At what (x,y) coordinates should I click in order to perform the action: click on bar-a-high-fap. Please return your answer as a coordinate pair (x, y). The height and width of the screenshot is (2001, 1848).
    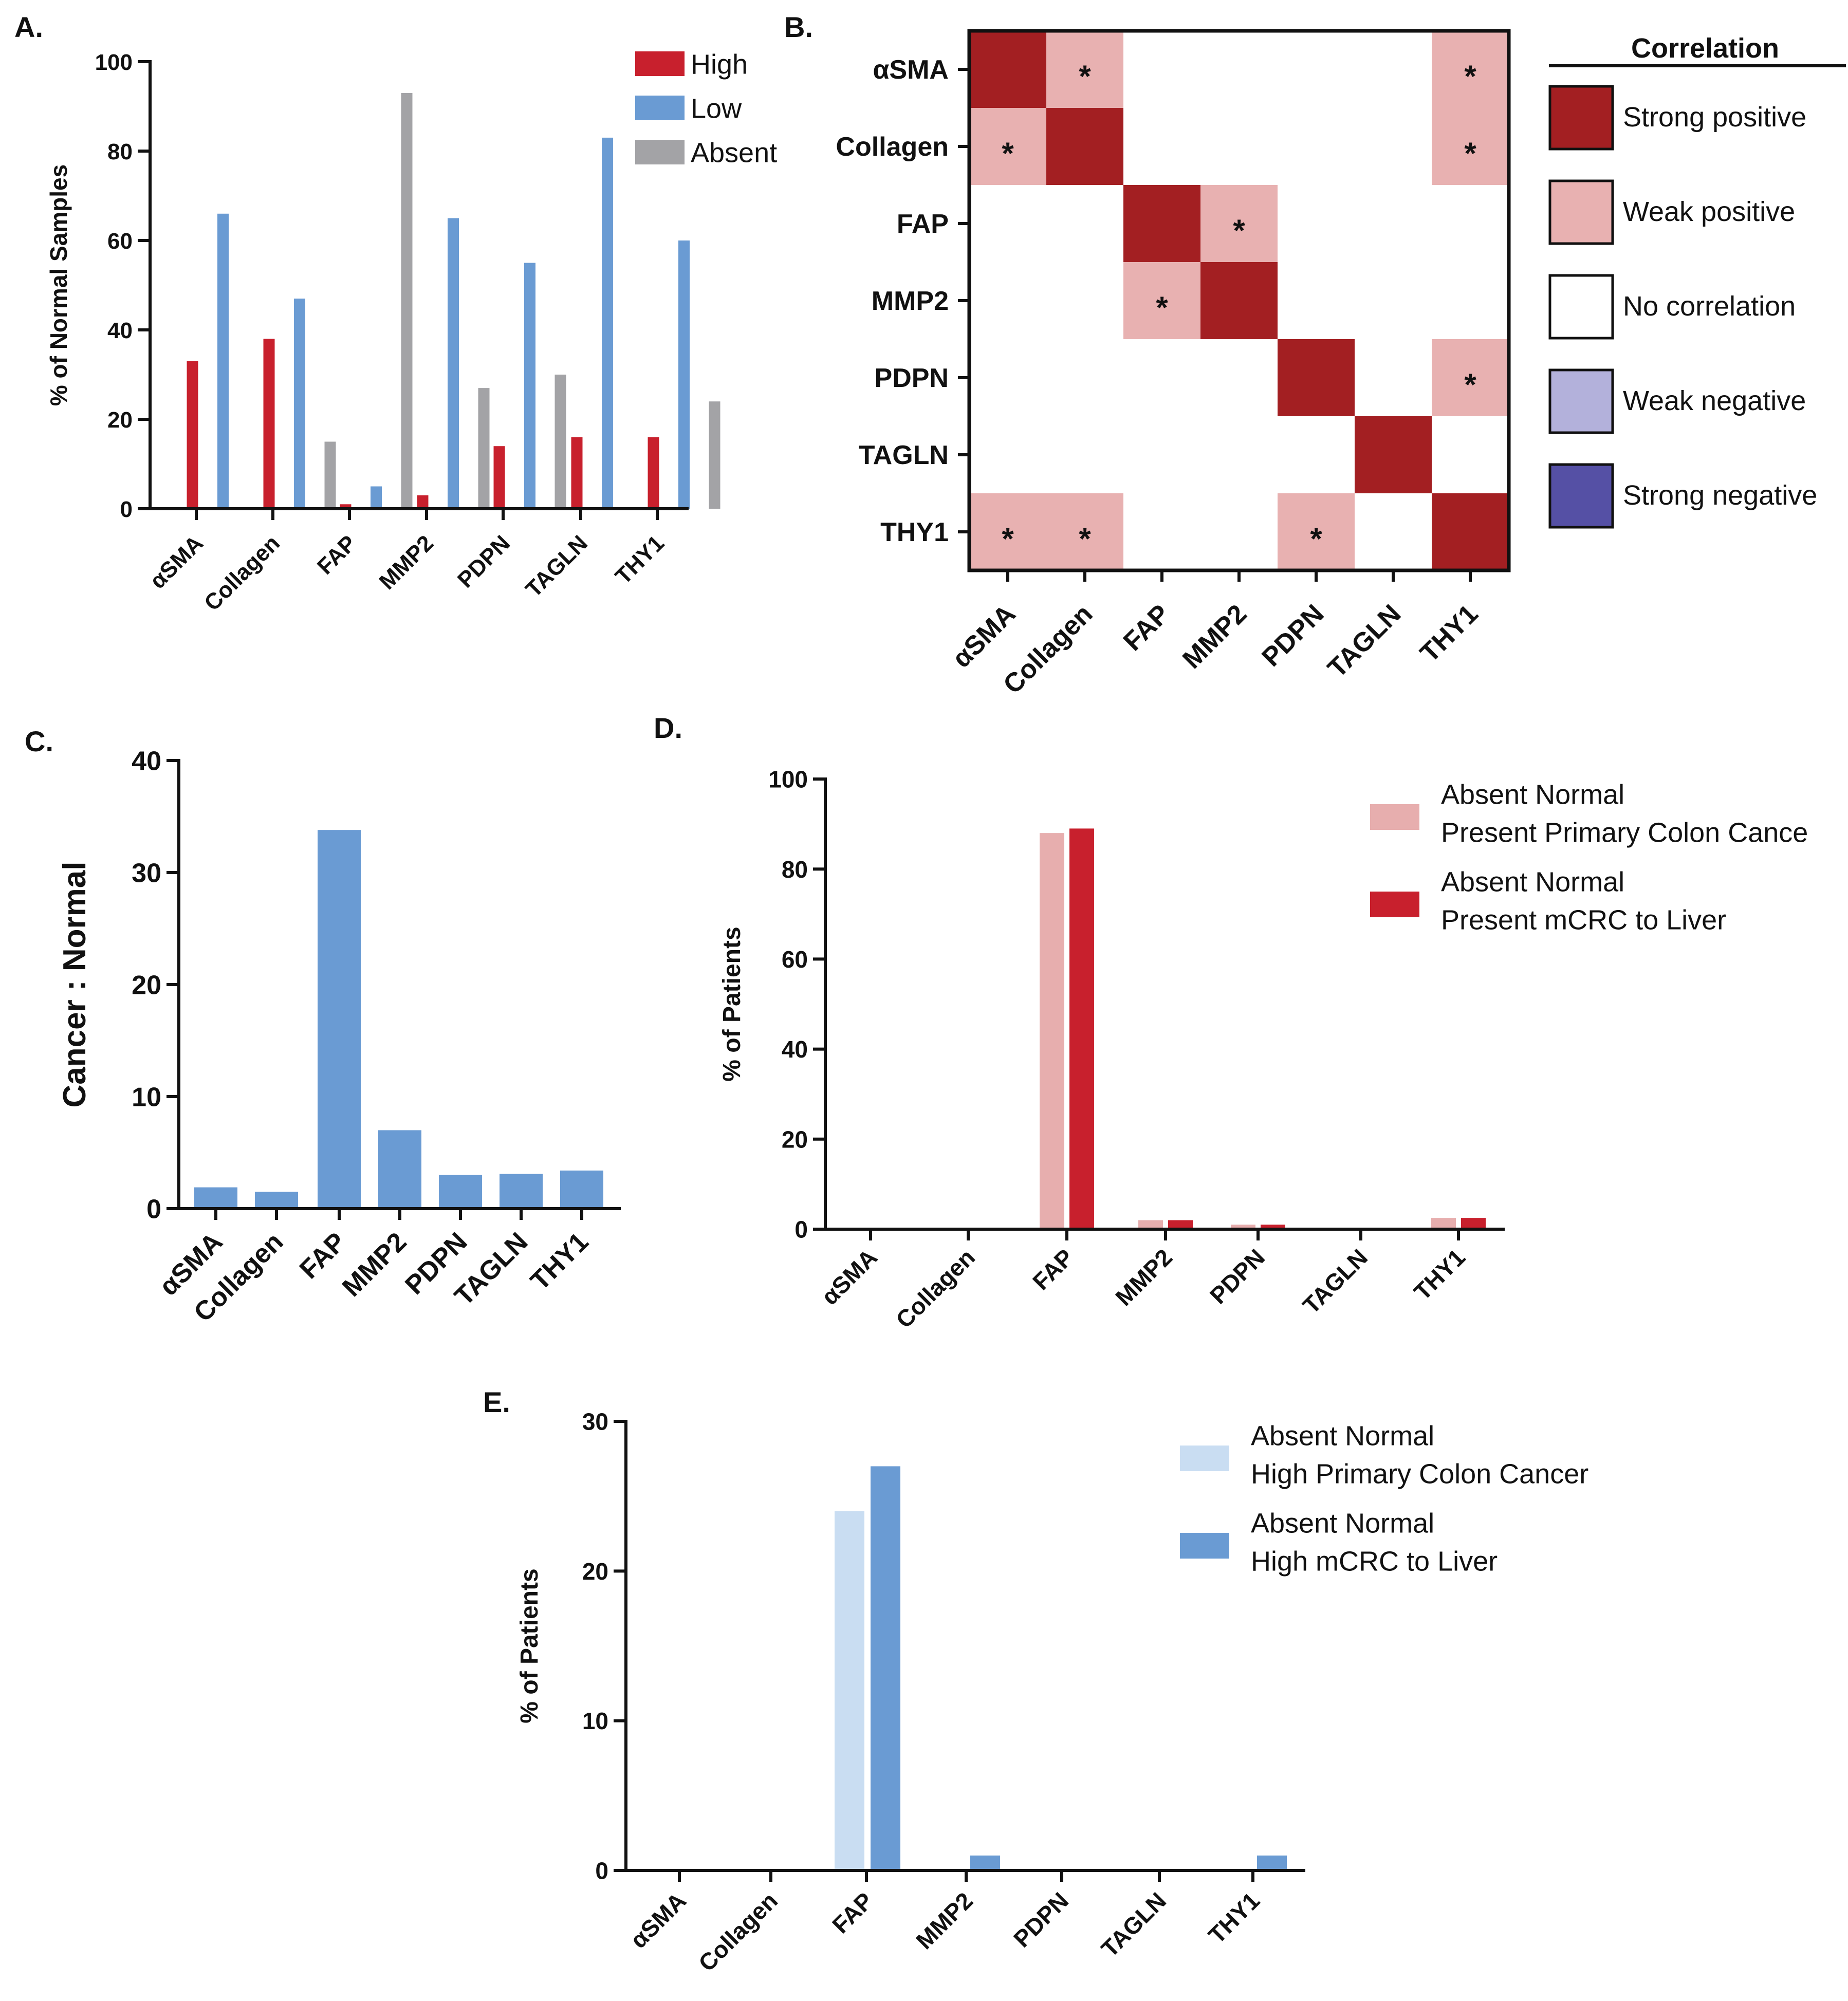
    Looking at the image, I should click on (346, 506).